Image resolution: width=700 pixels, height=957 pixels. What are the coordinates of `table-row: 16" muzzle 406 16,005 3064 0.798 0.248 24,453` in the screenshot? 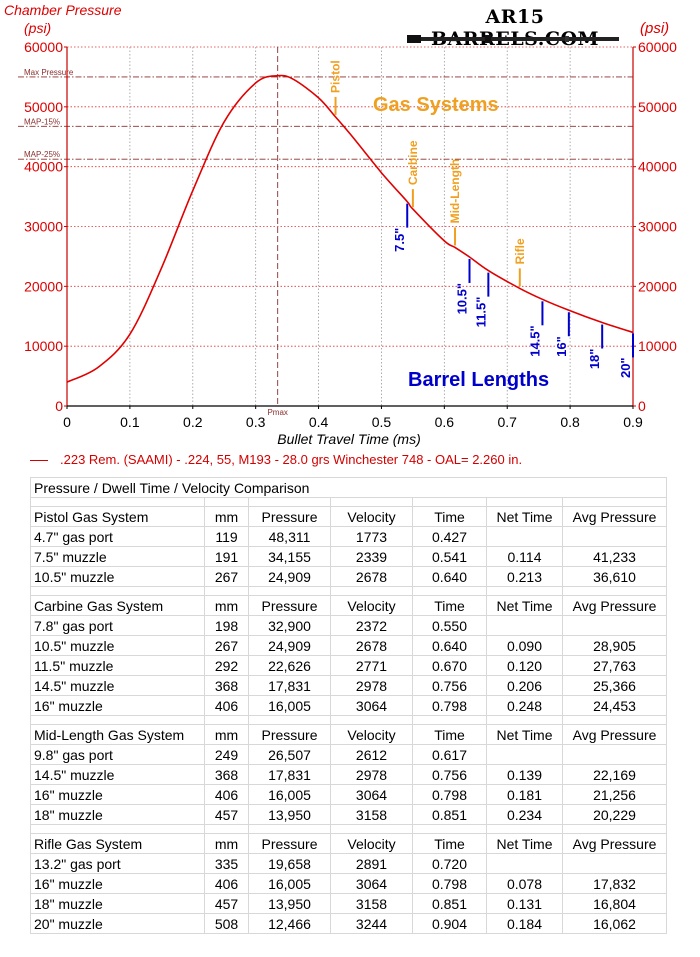 It's located at (349, 705).